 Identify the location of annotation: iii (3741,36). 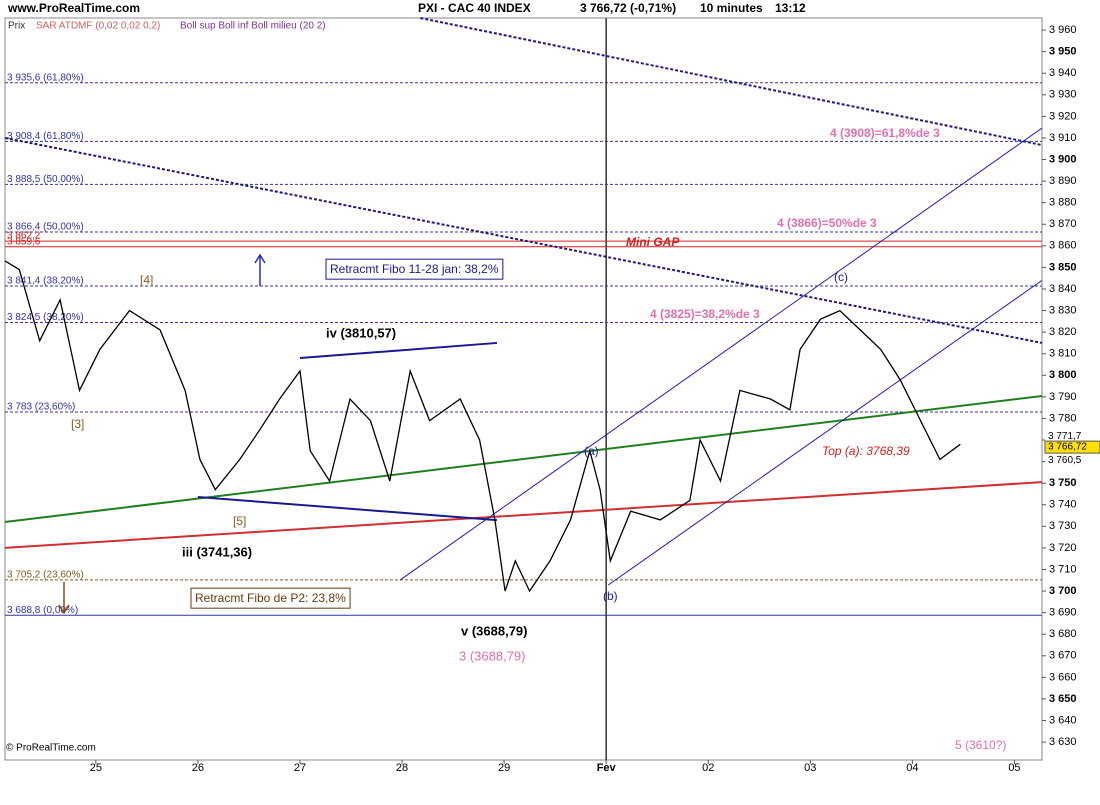
(217, 551).